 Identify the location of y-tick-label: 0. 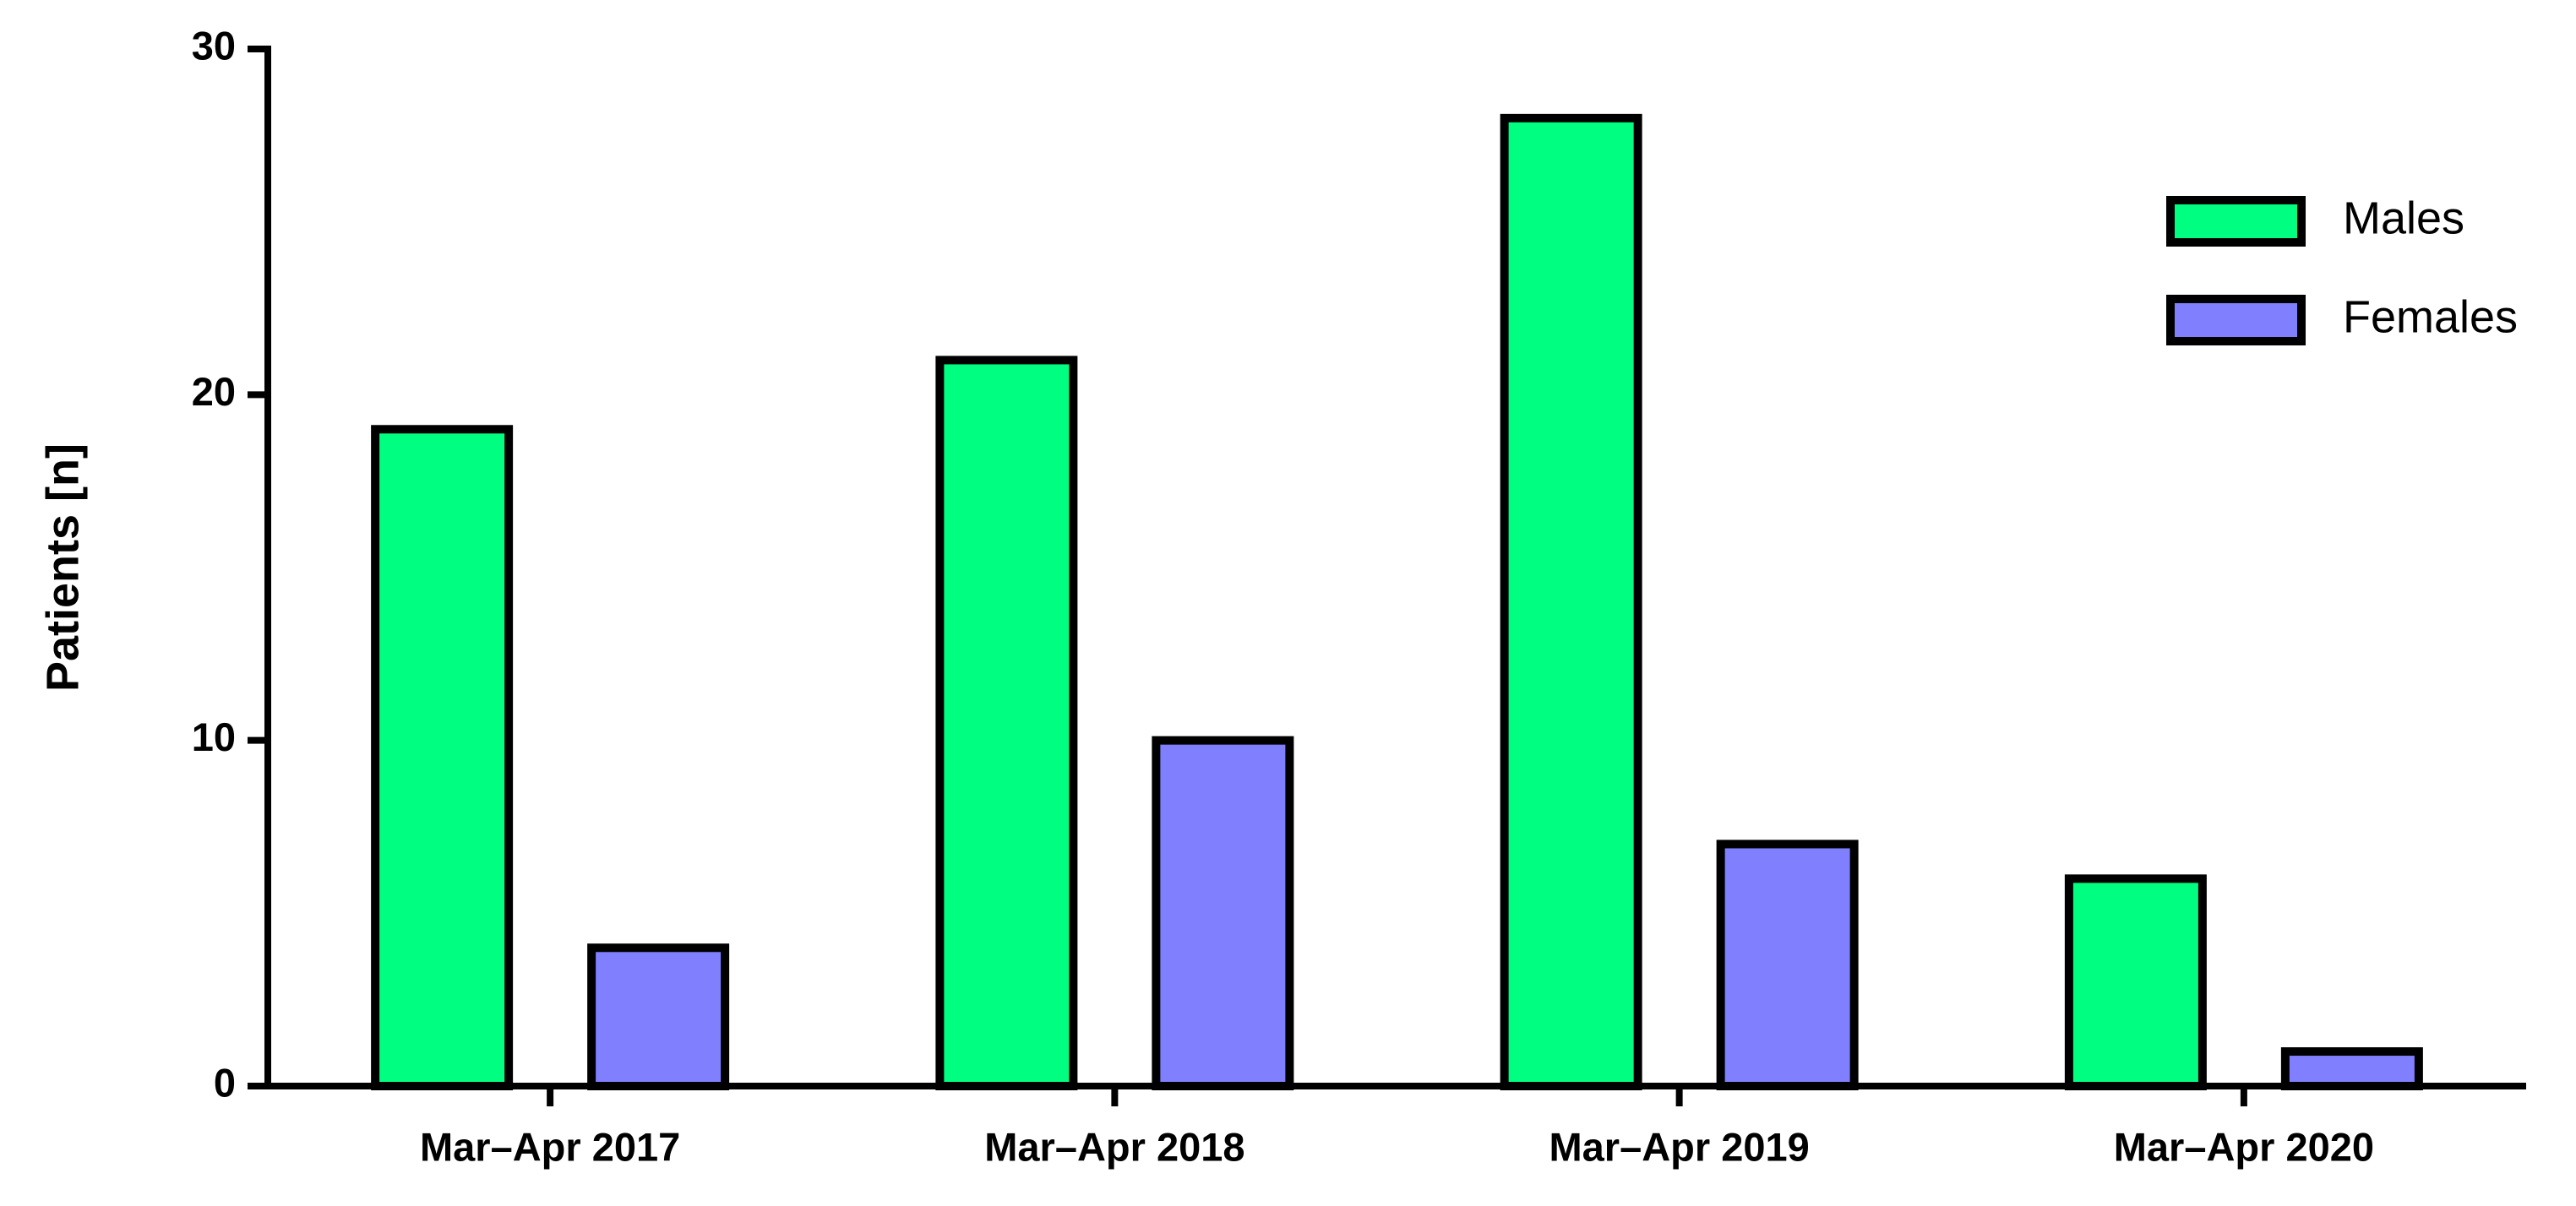
(225, 1082).